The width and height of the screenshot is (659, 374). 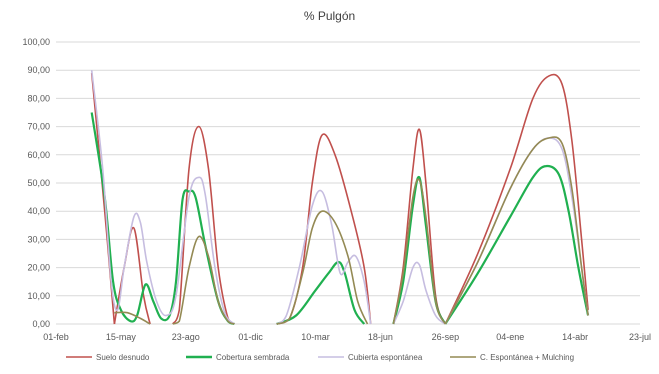 I want to click on y-tick-label: 10,00, so click(x=38, y=296).